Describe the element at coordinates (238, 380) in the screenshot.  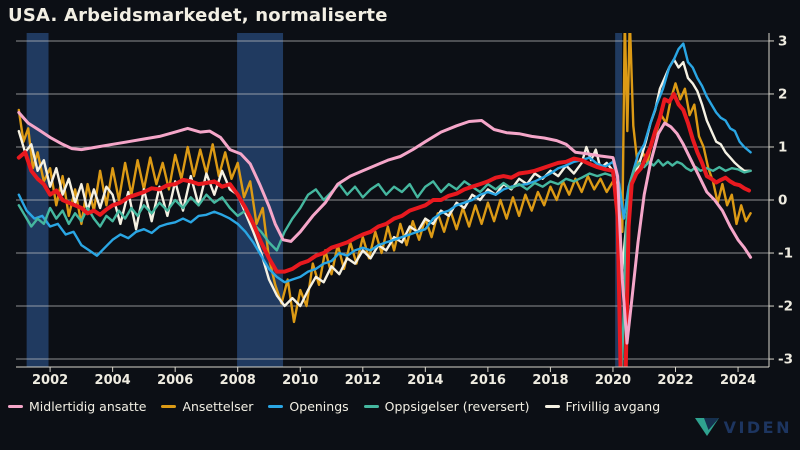
I see `x-tick-label: 2008` at that location.